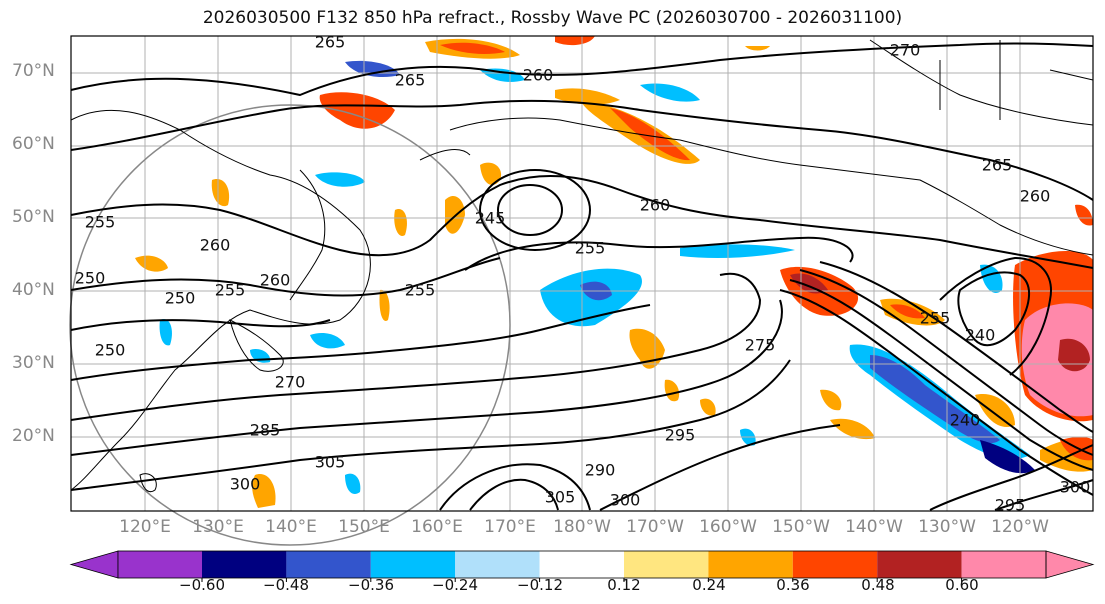  I want to click on lat-label-30n: 30°N, so click(33, 363).